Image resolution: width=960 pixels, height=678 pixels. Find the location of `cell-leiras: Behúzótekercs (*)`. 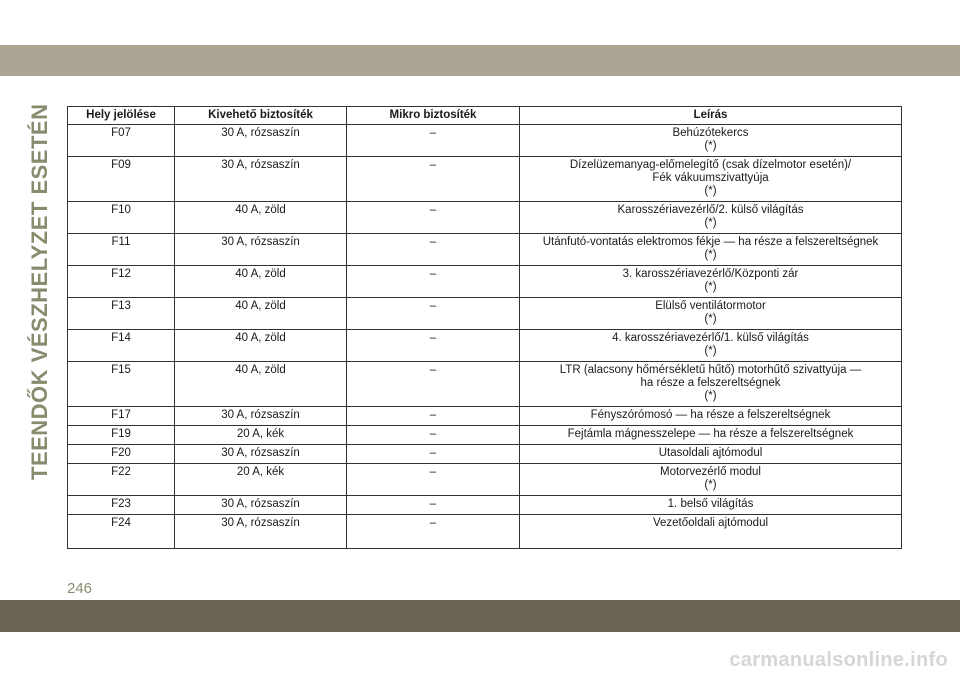

cell-leiras: Behúzótekercs (*) is located at coordinates (710, 140).